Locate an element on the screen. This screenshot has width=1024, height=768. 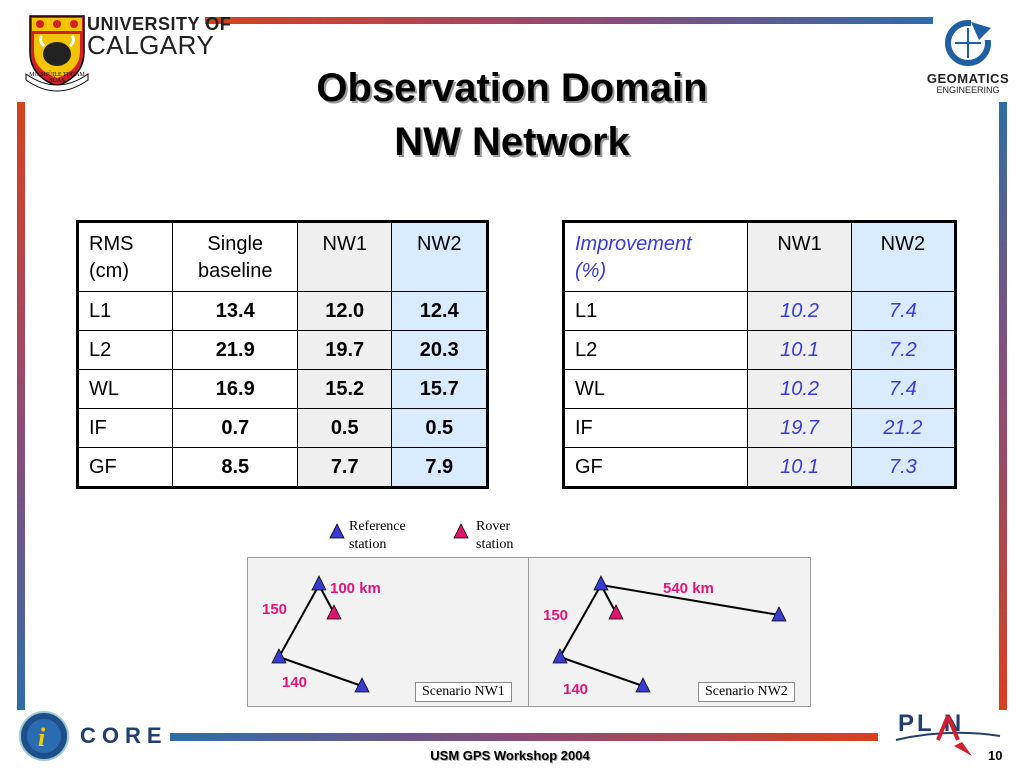
scenario-nw2-panel: 540 km 150 140 Scenario NW2 is located at coordinates (669, 632).